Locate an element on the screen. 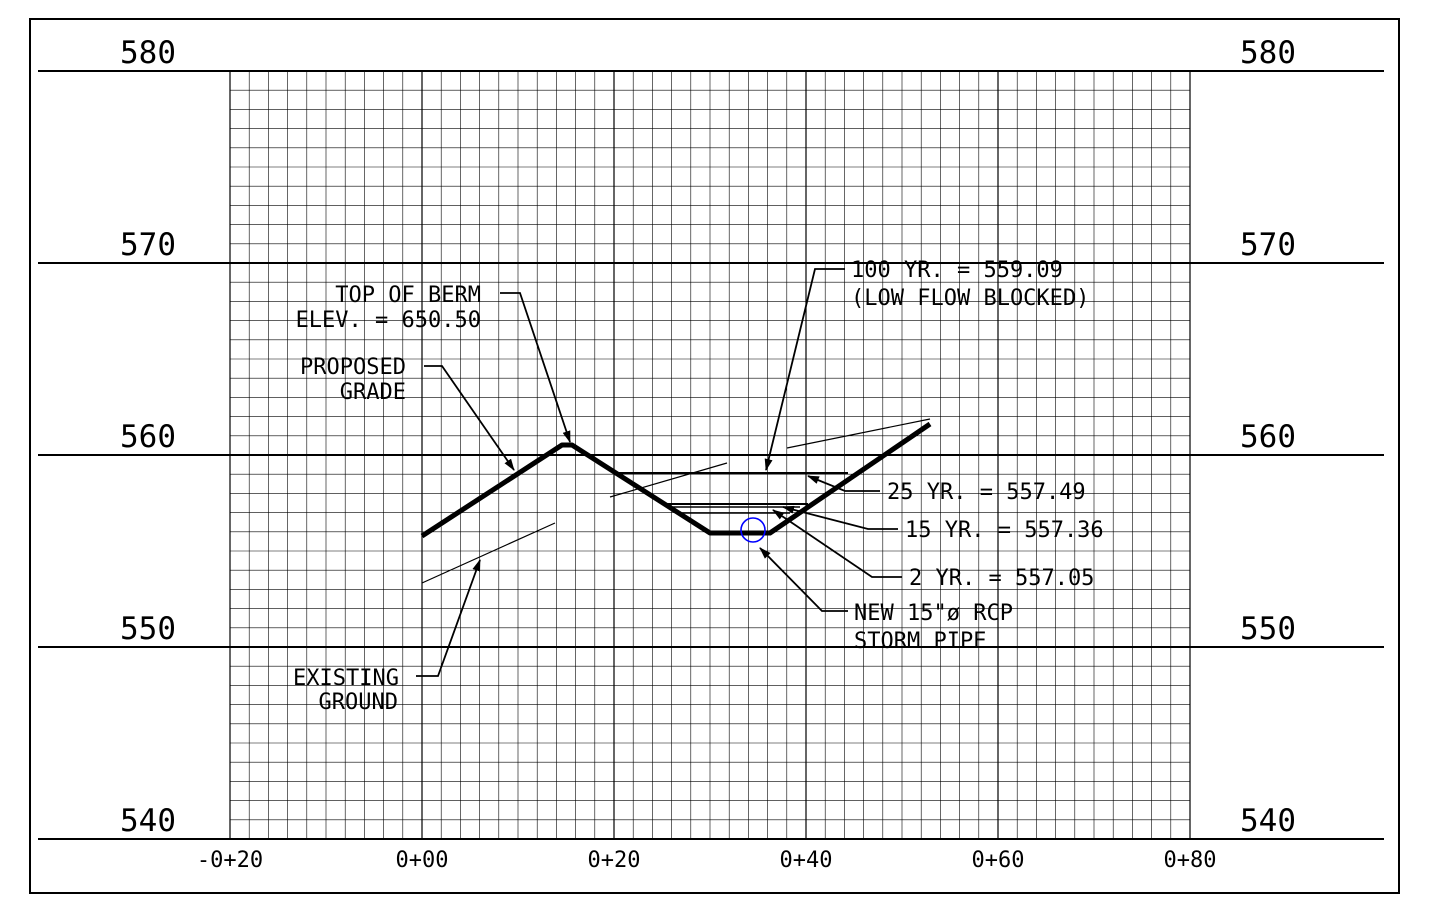  elev-label-580-left: 580 is located at coordinates (148, 53).